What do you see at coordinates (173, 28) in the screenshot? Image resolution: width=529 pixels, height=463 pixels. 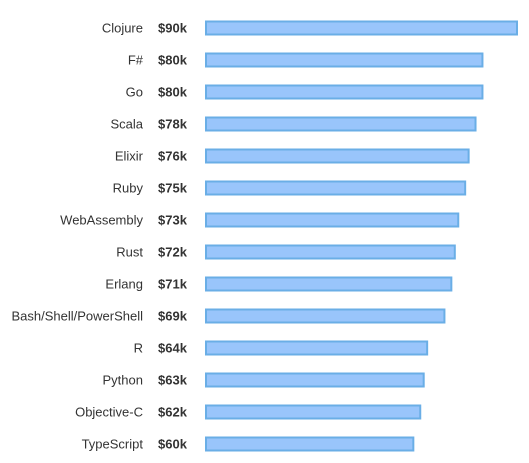 I see `value-label: $90k` at bounding box center [173, 28].